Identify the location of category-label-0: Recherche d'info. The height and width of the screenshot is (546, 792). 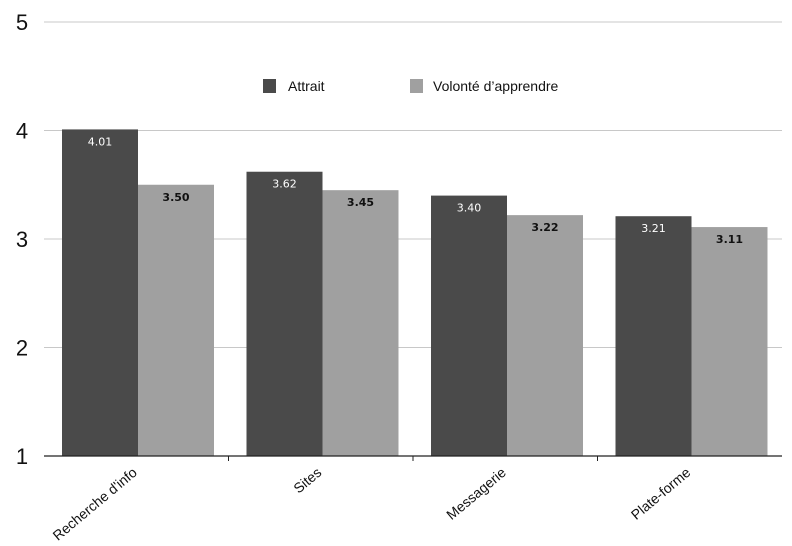
(94, 504).